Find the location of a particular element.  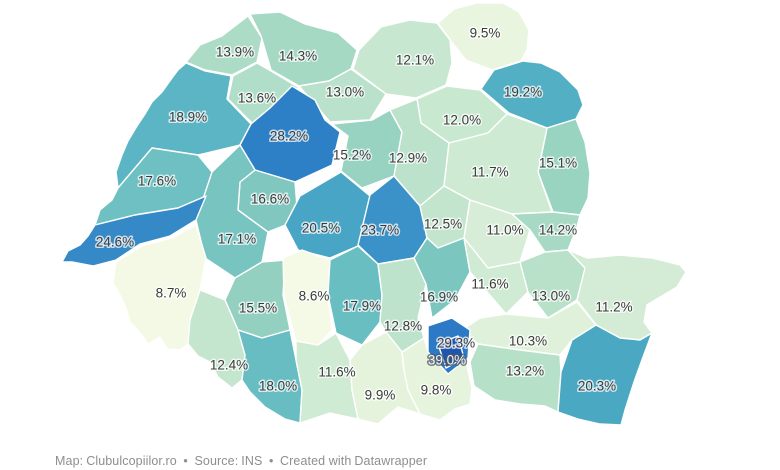

county-value-label: 16.6% is located at coordinates (270, 199).